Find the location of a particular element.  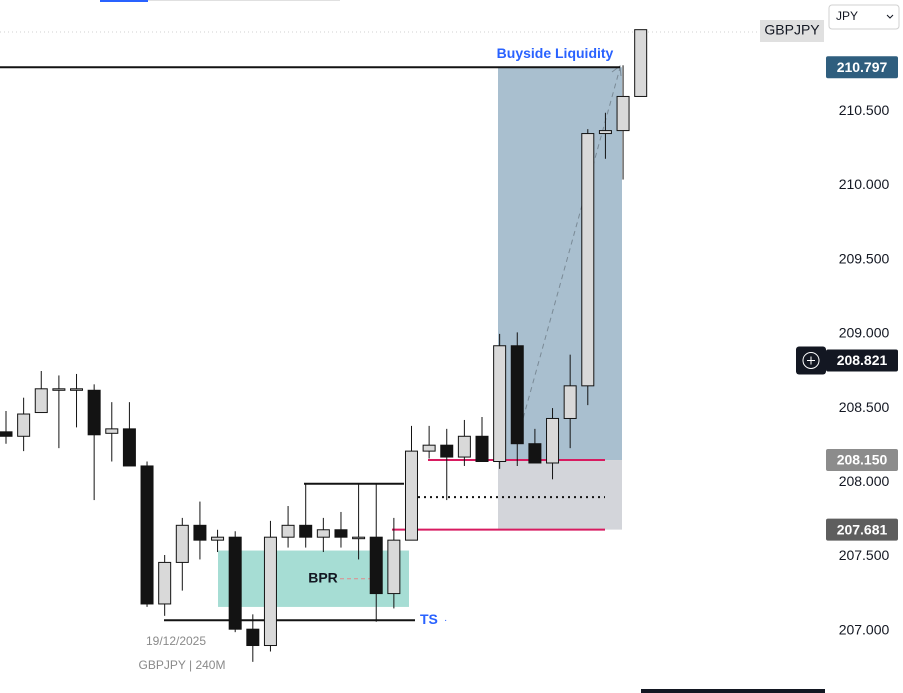

scroll-indicator is located at coordinates (124, 1).